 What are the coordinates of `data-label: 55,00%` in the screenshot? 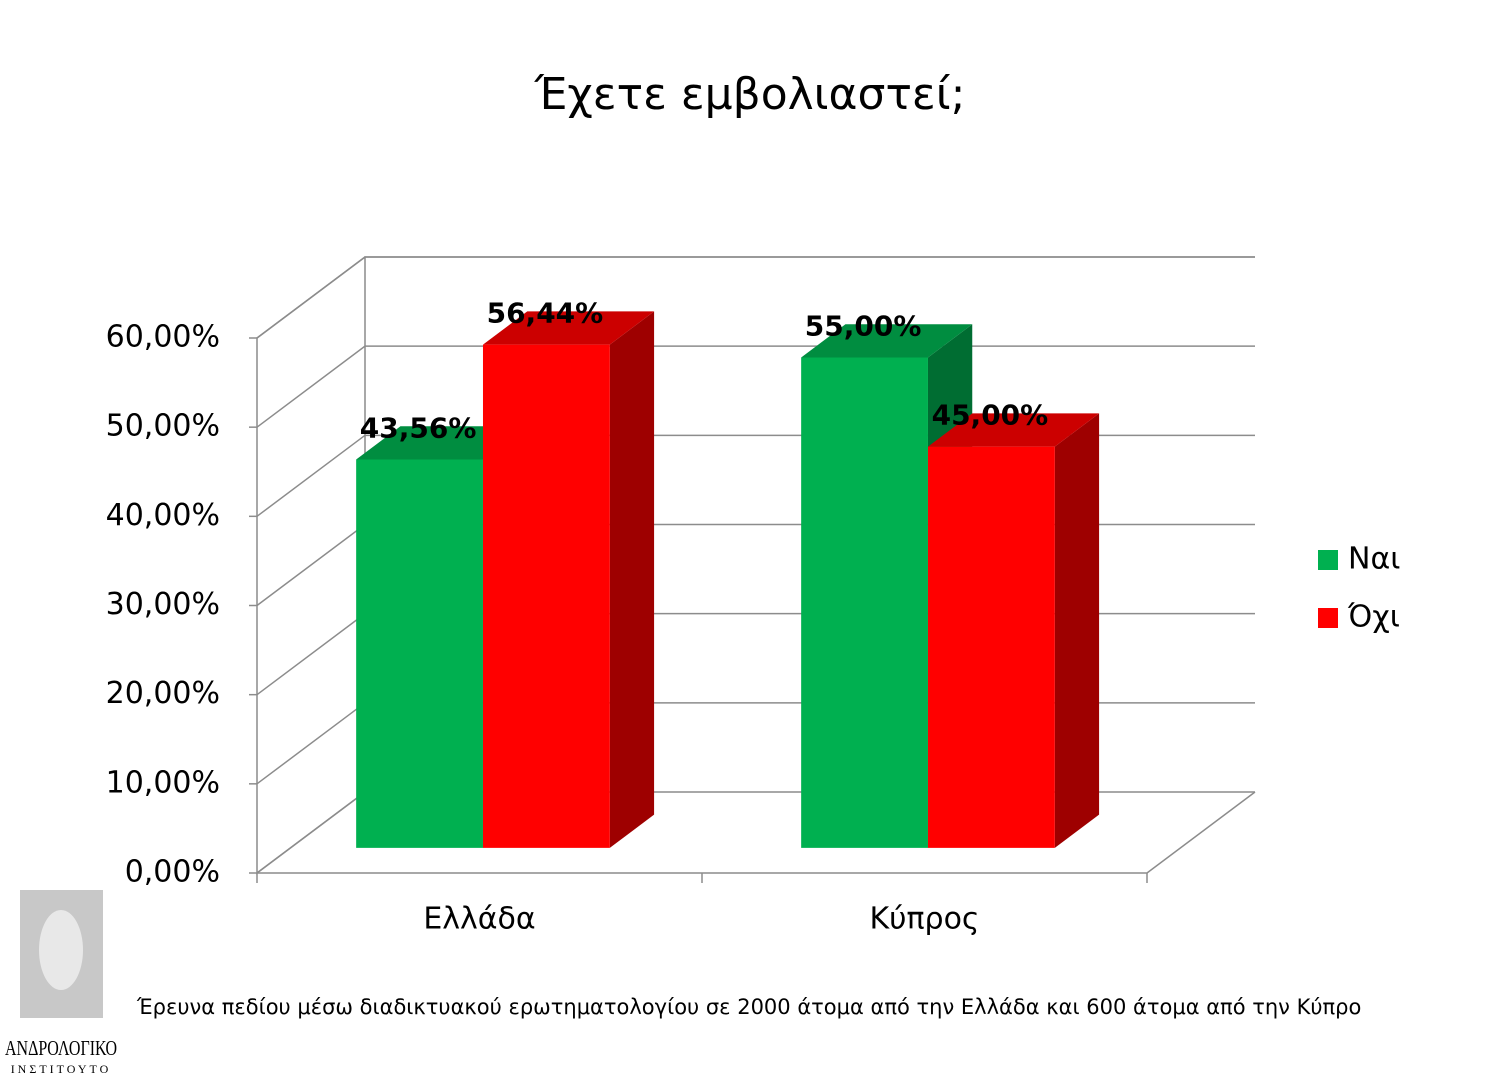 It's located at (863, 325).